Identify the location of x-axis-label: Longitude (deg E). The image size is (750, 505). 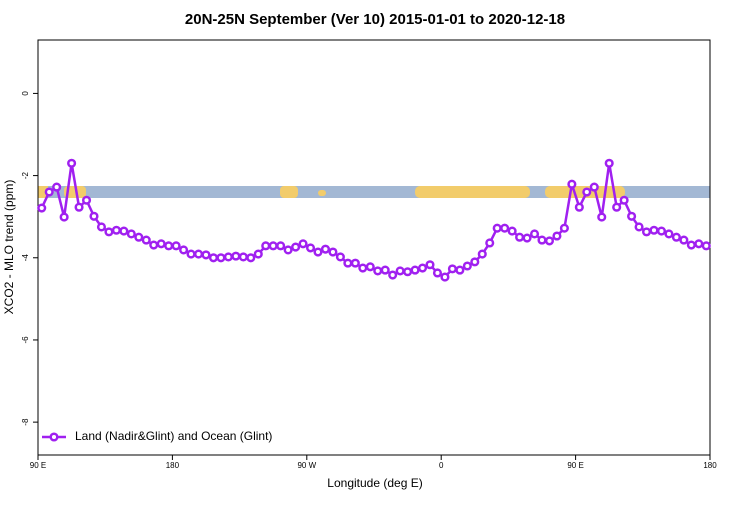
(374, 483).